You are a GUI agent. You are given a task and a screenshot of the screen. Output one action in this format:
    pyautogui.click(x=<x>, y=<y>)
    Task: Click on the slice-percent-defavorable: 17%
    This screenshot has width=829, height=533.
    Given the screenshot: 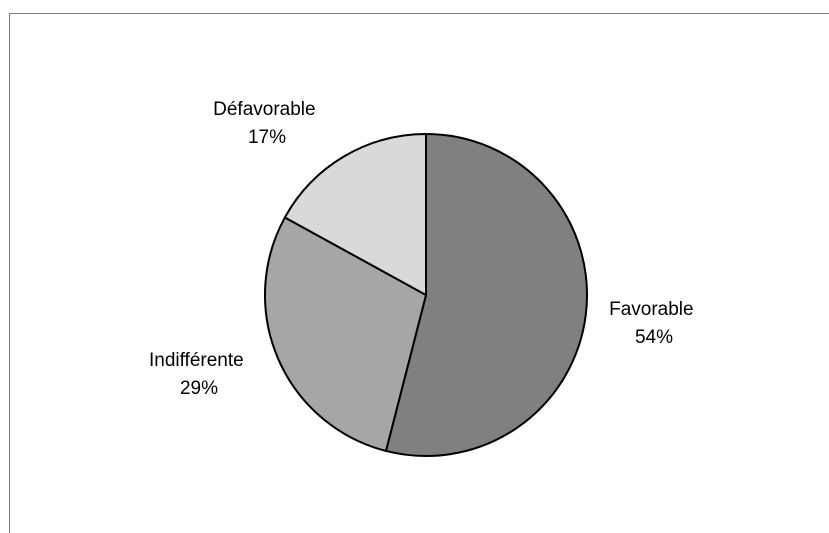 What is the action you would take?
    pyautogui.click(x=267, y=137)
    